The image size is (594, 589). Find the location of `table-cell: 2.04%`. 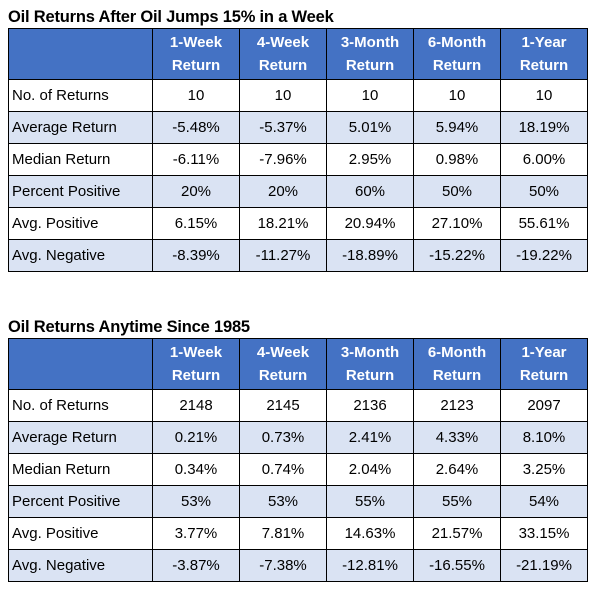

table-cell: 2.04% is located at coordinates (370, 469).